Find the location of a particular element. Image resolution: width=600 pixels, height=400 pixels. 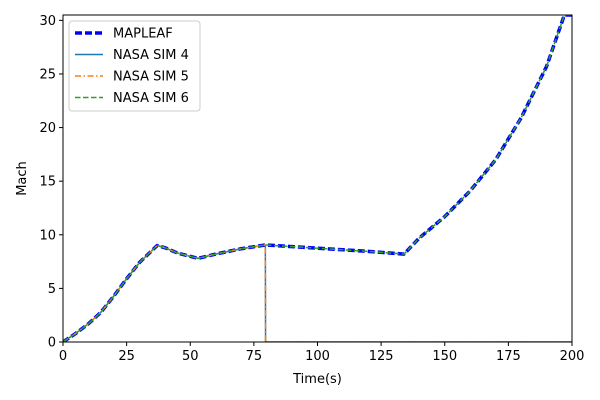

x-tick-label: 50 is located at coordinates (190, 356).